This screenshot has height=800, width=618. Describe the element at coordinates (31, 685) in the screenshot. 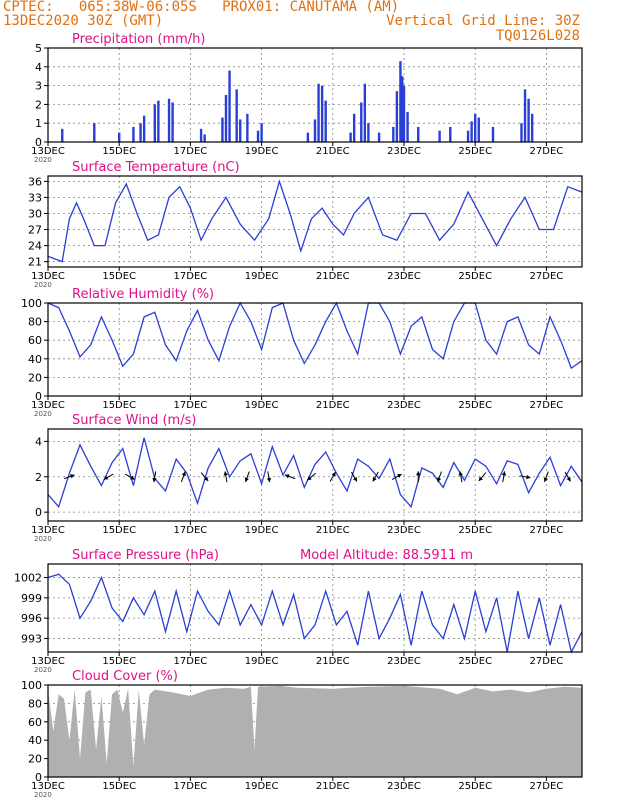

I see `y-tick-label: 100` at that location.